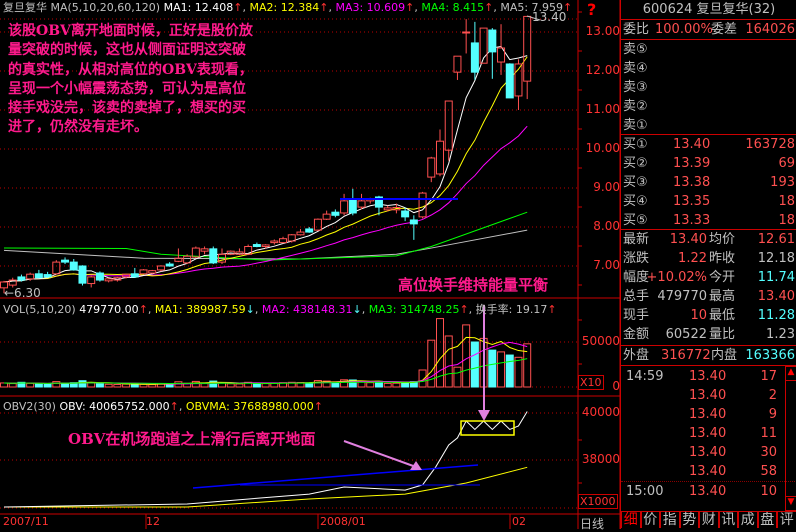 Image resolution: width=796 pixels, height=532 pixels. Describe the element at coordinates (708, 125) in the screenshot. I see `sell-row: 卖①` at that location.